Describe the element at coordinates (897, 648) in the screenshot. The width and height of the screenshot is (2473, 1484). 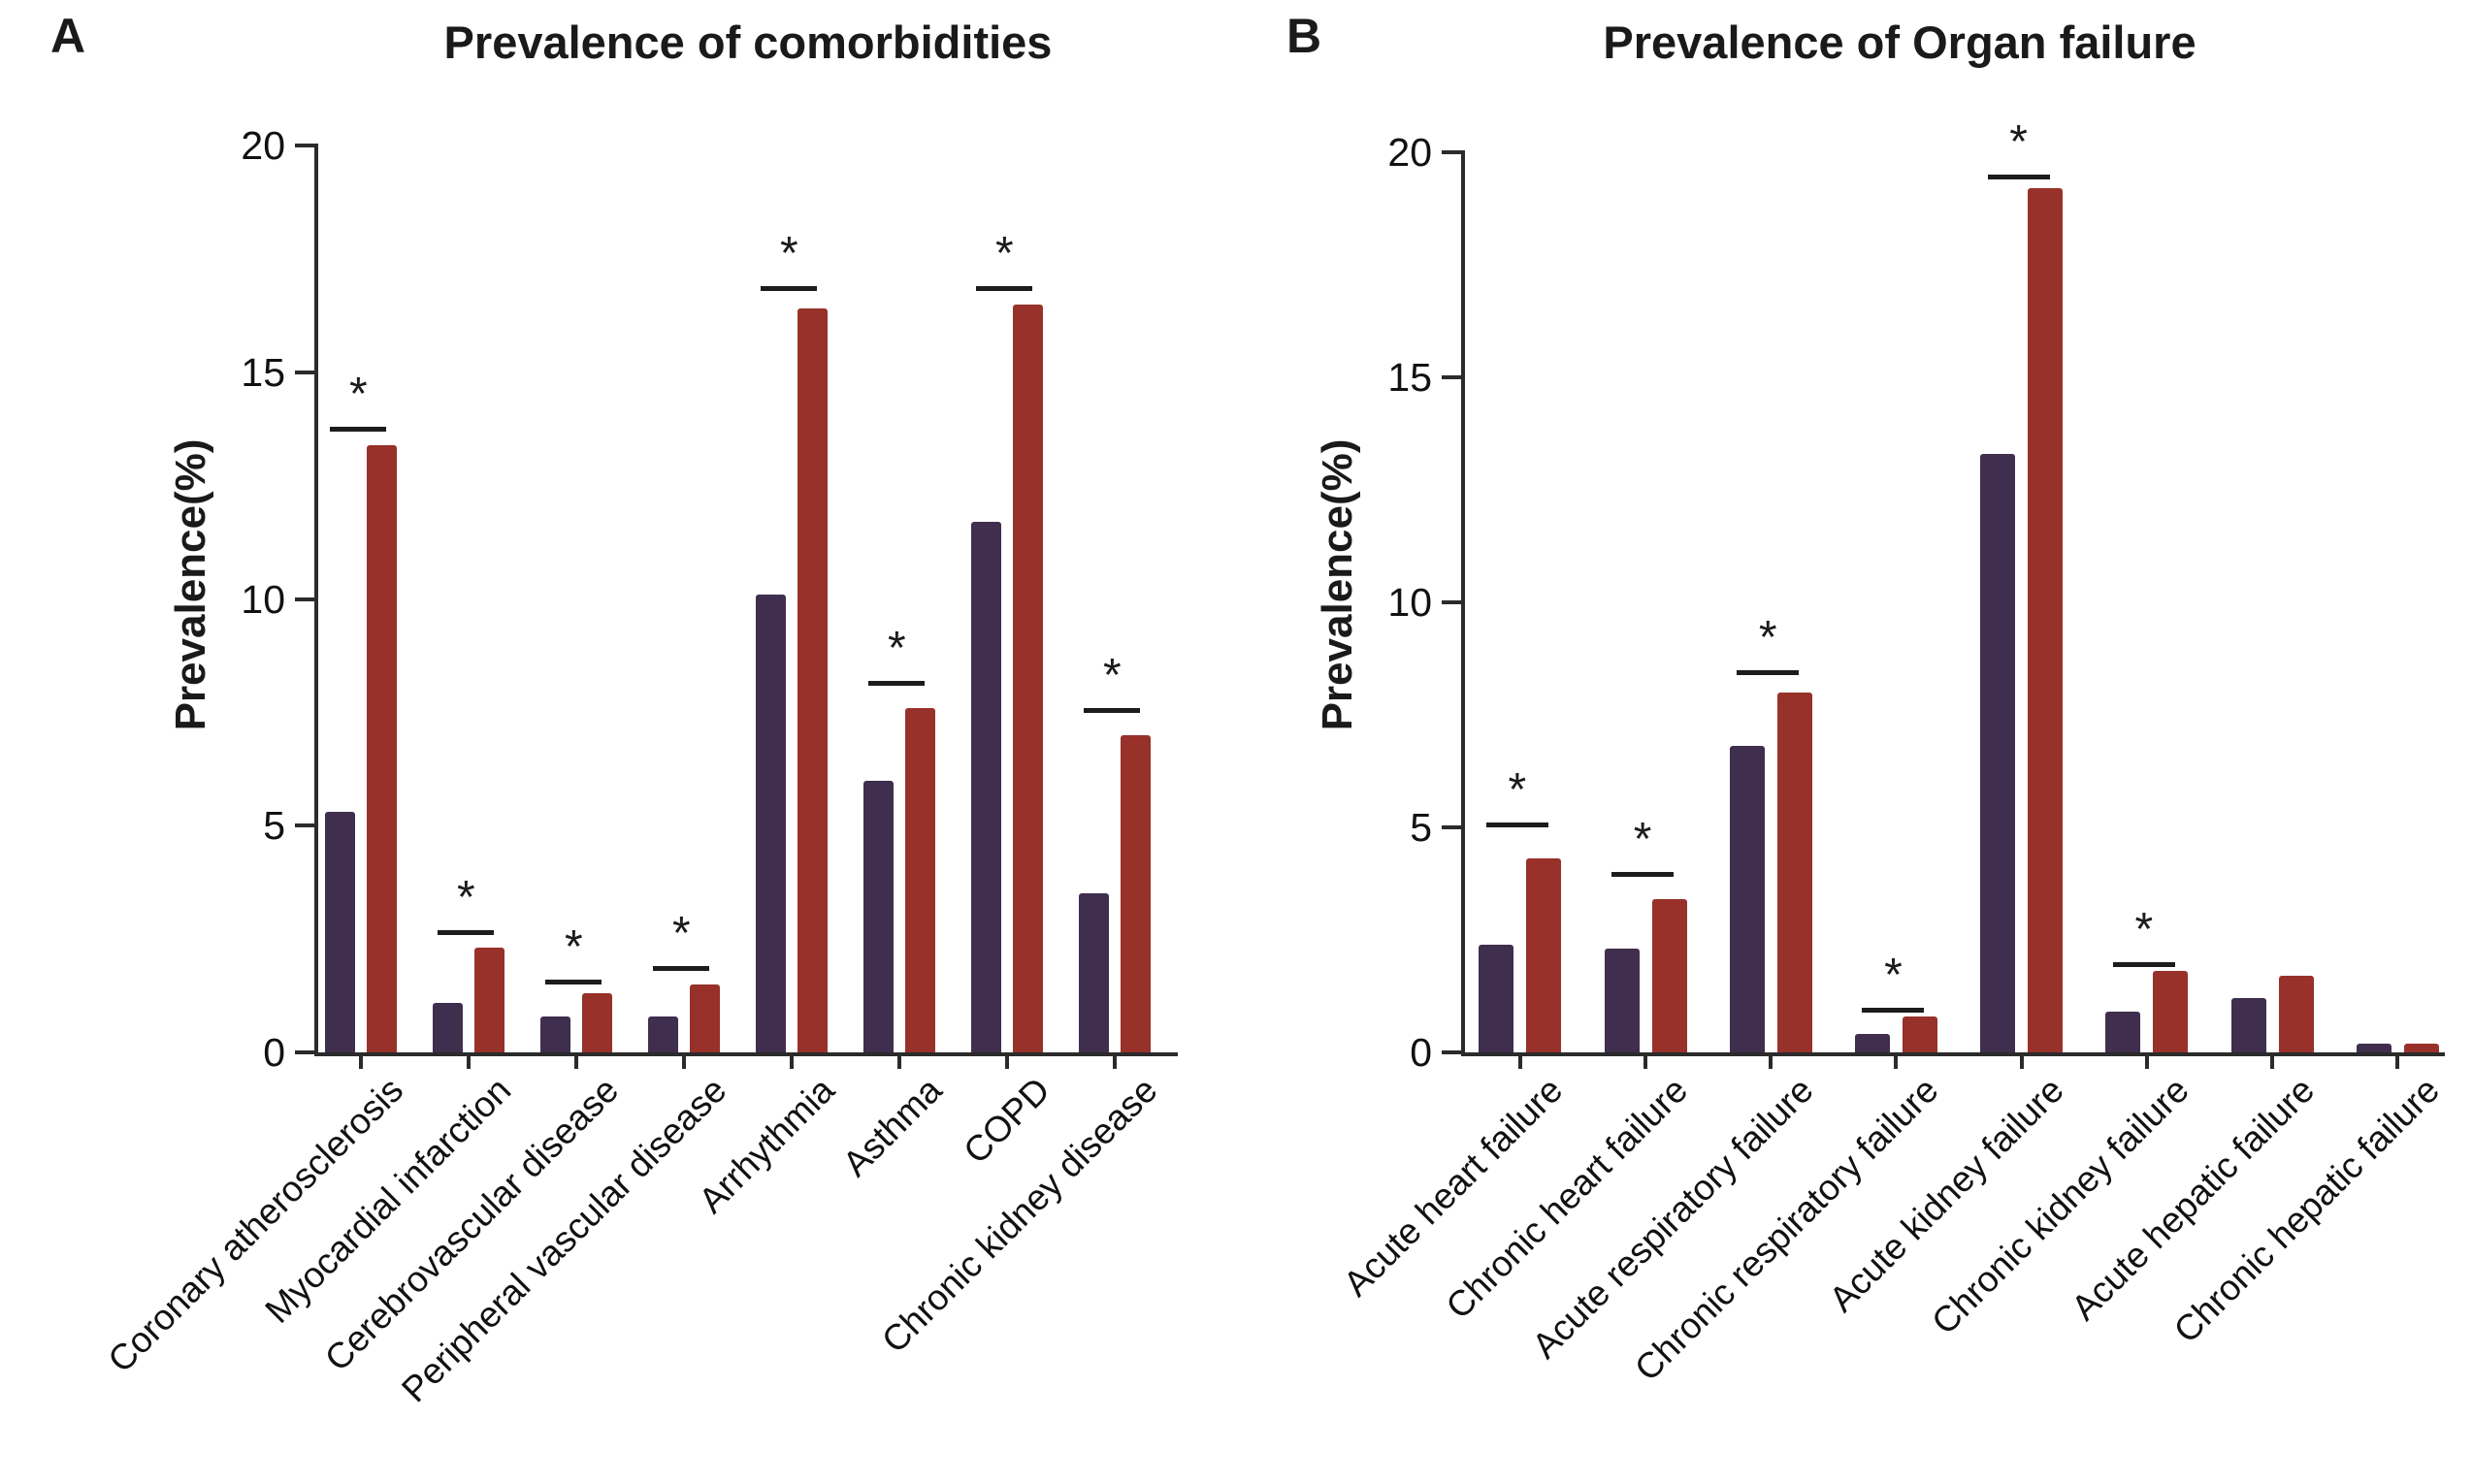
I see `panel-a-sig-star-5: *` at that location.